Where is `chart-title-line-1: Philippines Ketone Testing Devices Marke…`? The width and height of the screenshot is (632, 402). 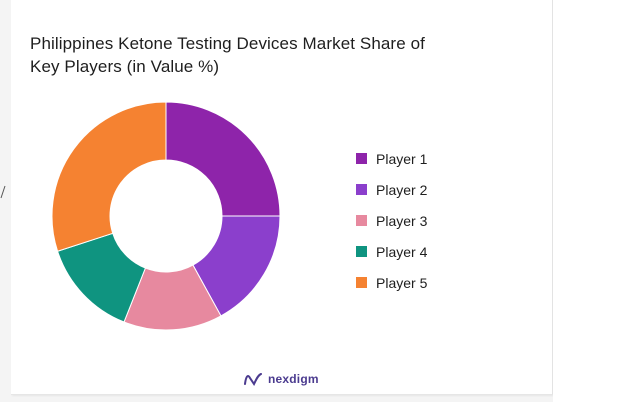
chart-title-line-1: Philippines Ketone Testing Devices Marke… is located at coordinates (227, 43).